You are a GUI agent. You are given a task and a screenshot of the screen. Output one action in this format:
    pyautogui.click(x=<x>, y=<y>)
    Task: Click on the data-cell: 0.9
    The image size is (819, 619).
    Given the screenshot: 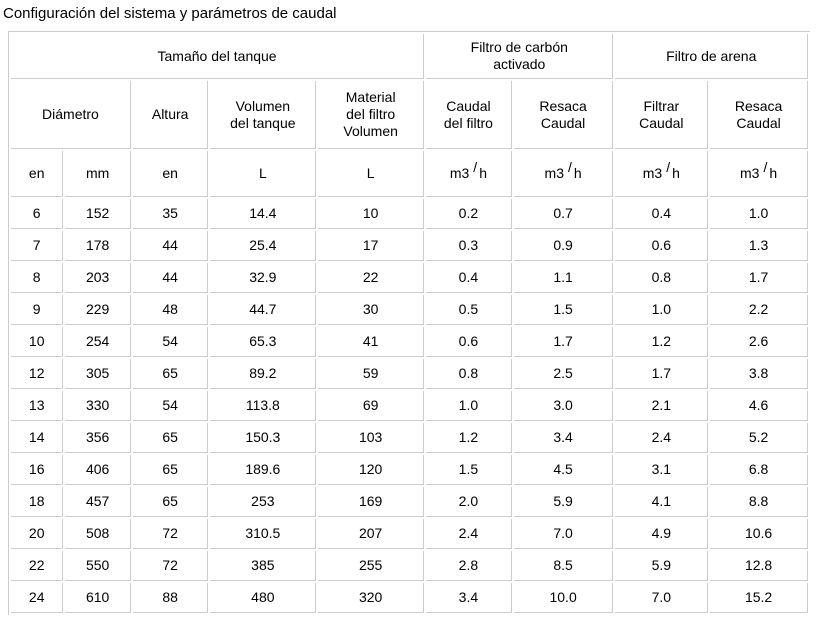 What is the action you would take?
    pyautogui.click(x=563, y=246)
    